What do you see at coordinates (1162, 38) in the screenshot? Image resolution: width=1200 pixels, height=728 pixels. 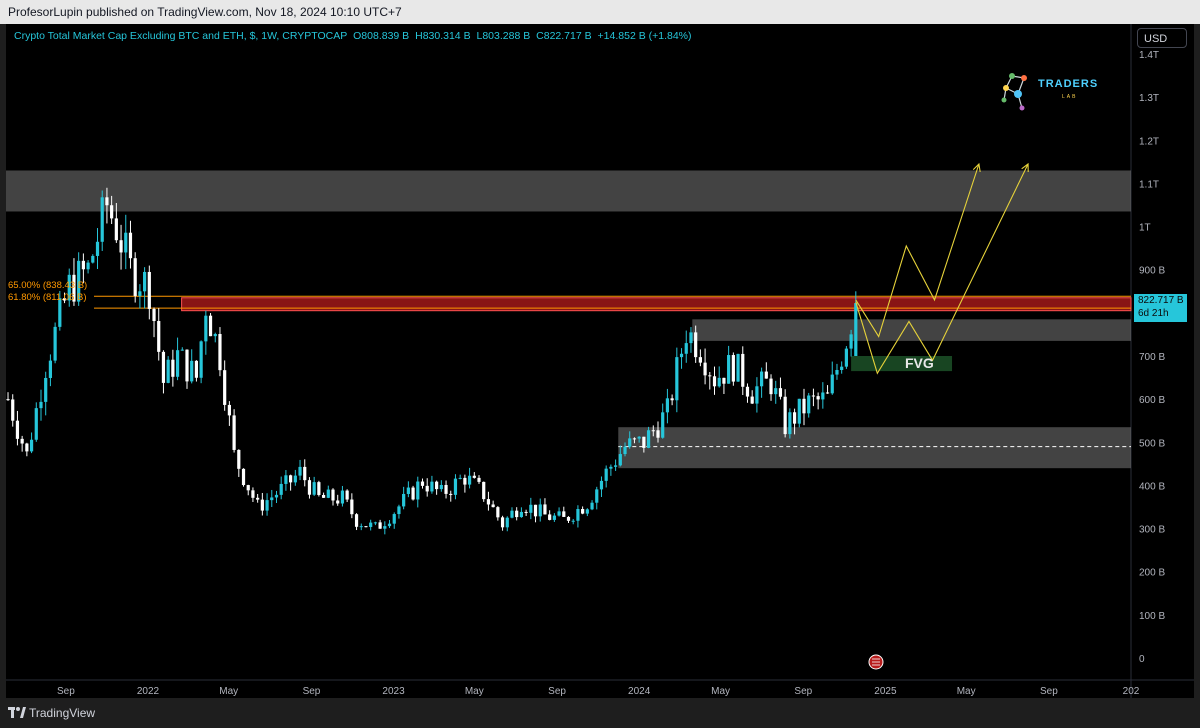 I see `currency-button: USD` at bounding box center [1162, 38].